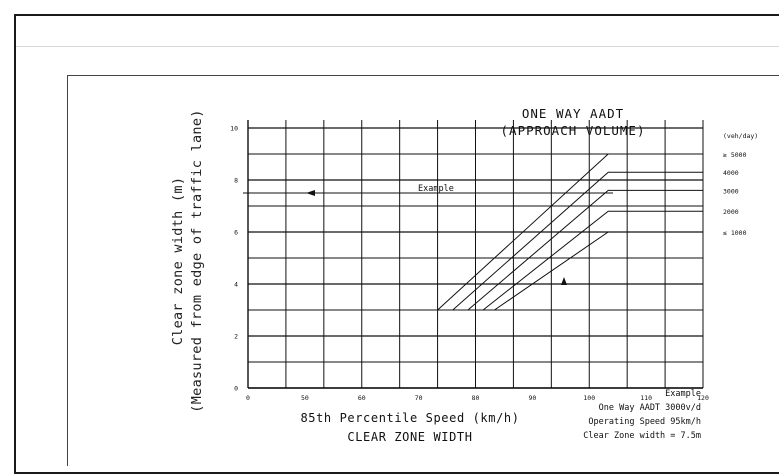 Image resolution: width=779 pixels, height=474 pixels. Describe the element at coordinates (532, 398) in the screenshot. I see `x-tick-label: 90` at that location.